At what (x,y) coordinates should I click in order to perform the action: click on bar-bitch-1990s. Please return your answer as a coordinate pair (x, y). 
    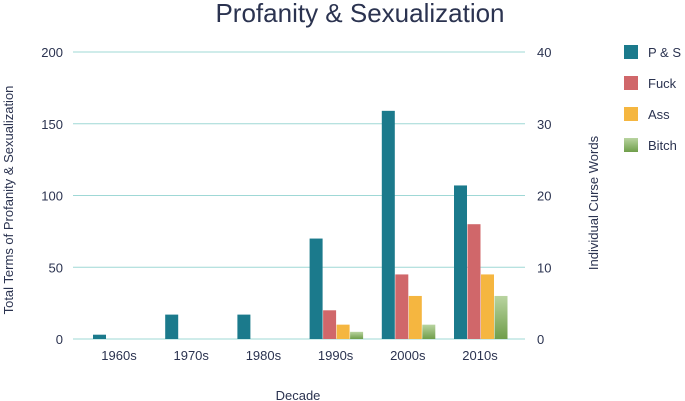
    Looking at the image, I should click on (357, 335).